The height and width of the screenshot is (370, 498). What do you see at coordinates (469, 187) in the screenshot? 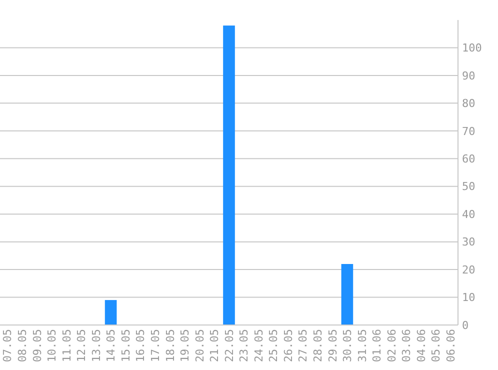
I see `y-tick-label: 50` at bounding box center [469, 187].